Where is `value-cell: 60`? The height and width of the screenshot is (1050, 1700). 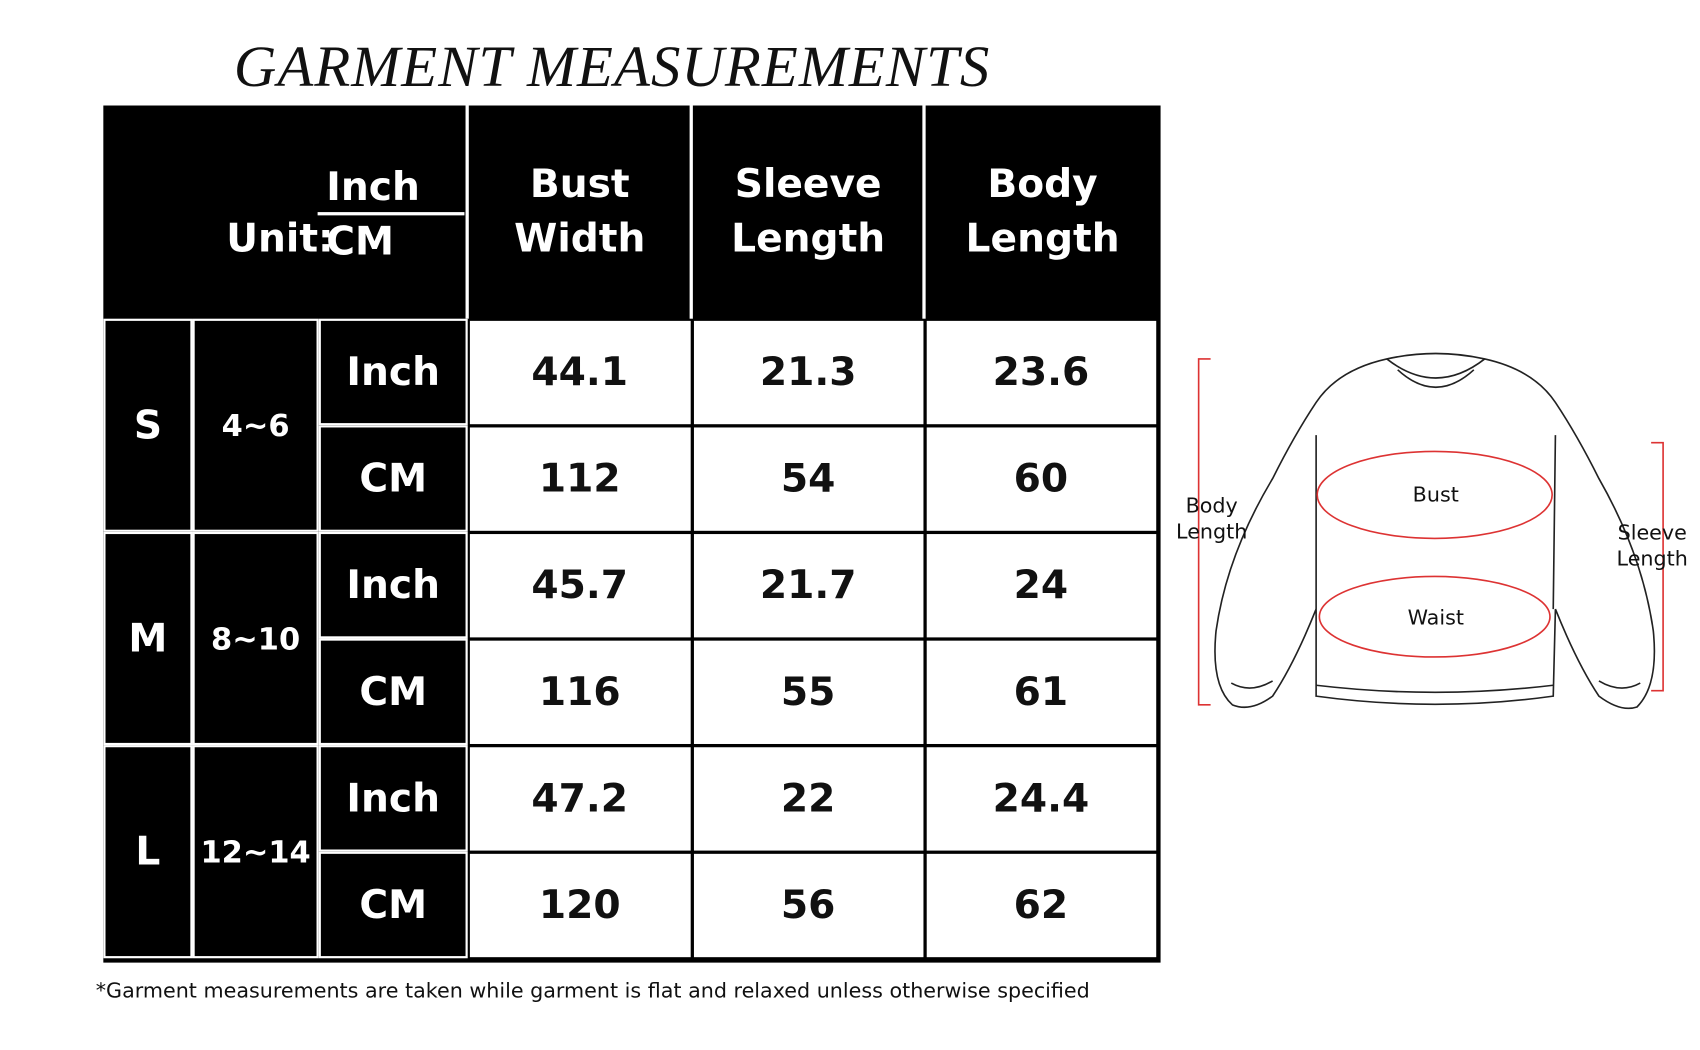
value-cell: 60 is located at coordinates (1041, 478).